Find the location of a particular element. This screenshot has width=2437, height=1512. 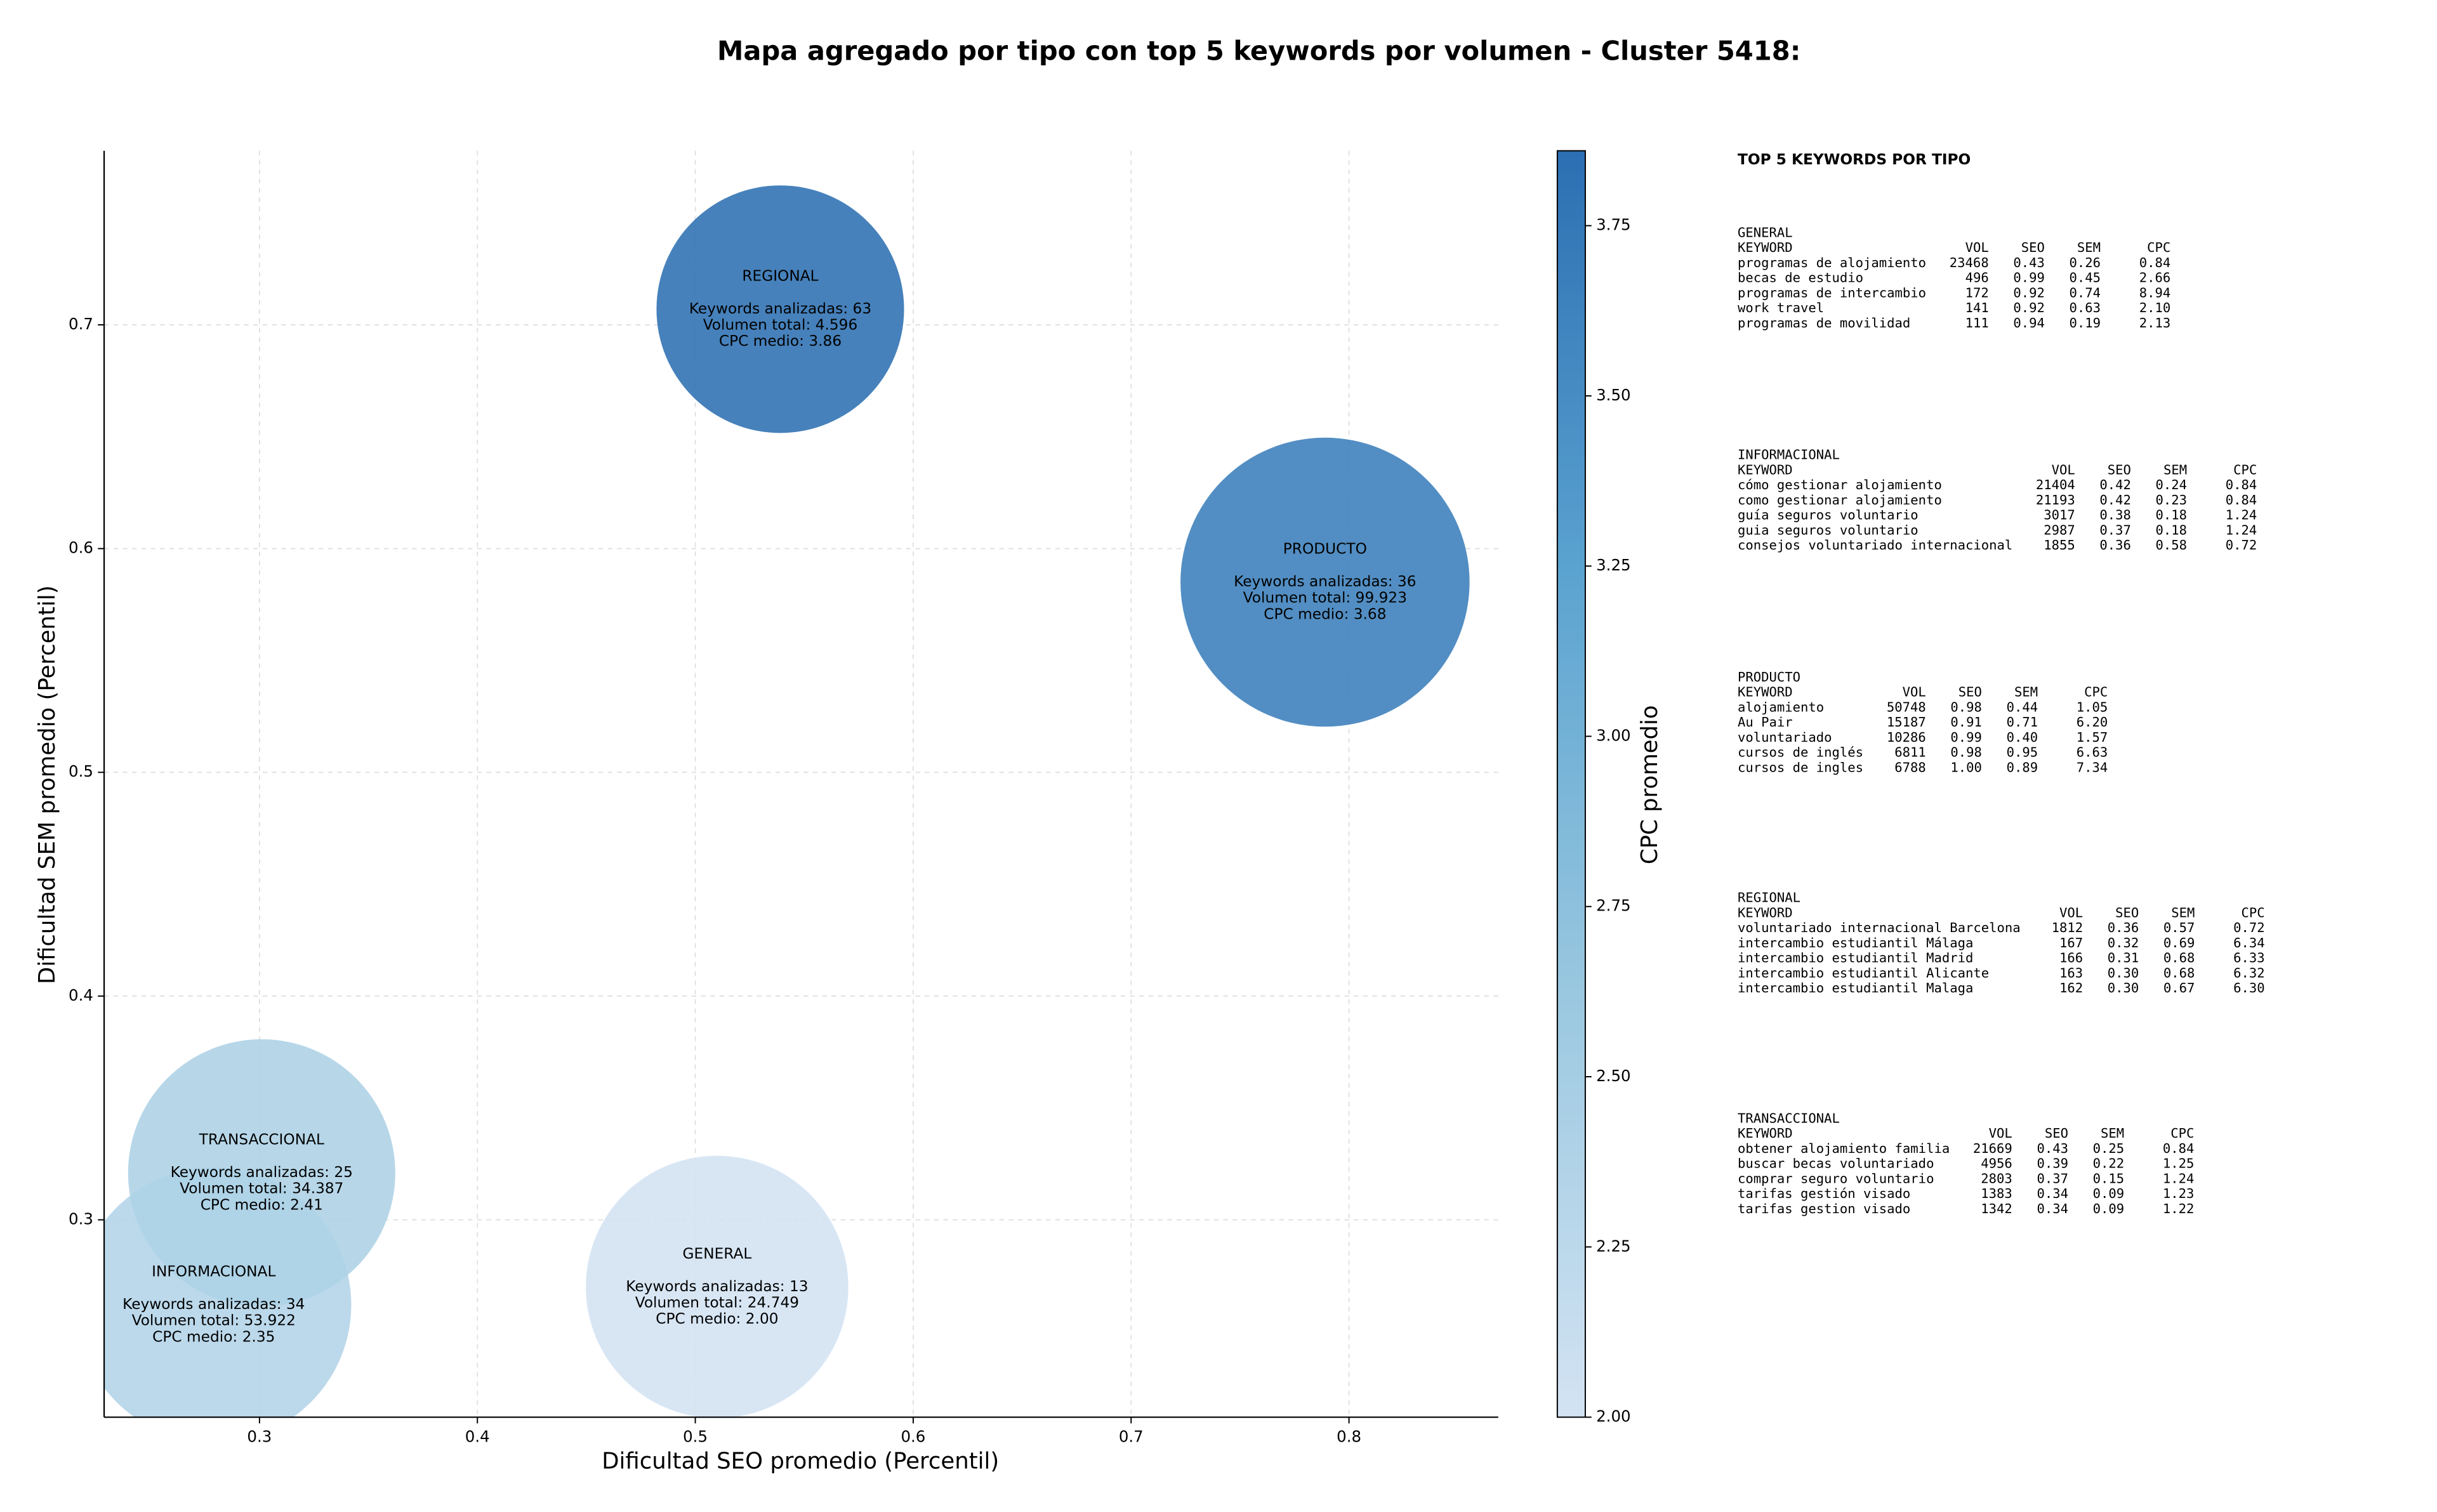

table-cell: 0.99 is located at coordinates (1966, 738).